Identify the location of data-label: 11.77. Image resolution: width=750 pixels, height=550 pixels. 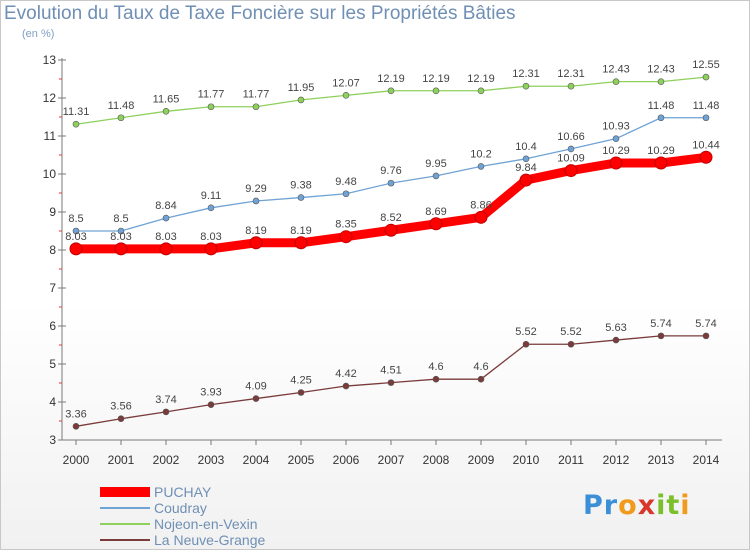
(256, 95).